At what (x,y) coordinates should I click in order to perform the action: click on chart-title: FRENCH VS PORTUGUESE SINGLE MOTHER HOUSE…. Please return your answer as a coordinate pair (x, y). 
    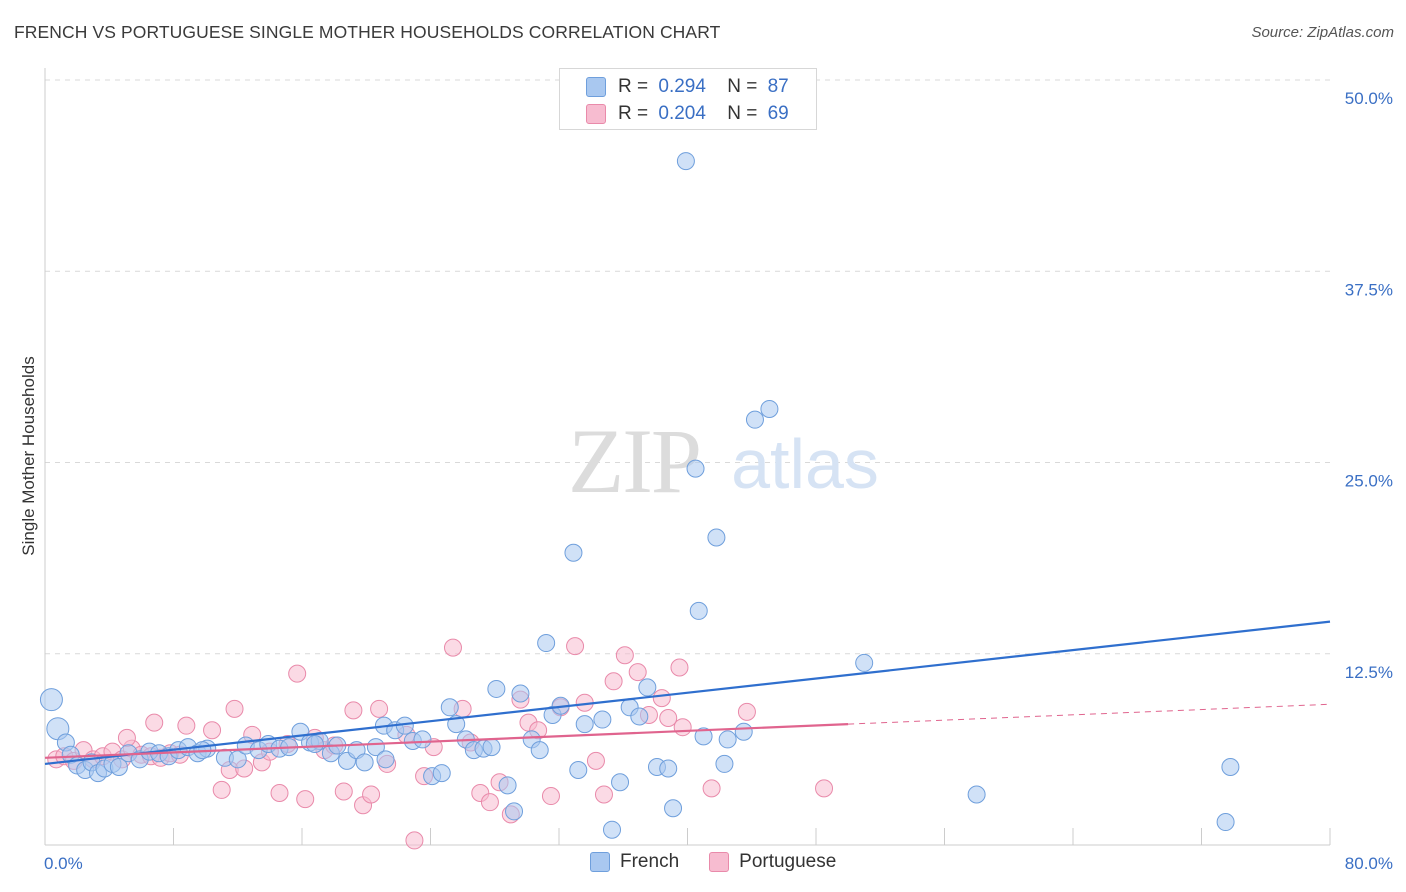
    Looking at the image, I should click on (367, 32).